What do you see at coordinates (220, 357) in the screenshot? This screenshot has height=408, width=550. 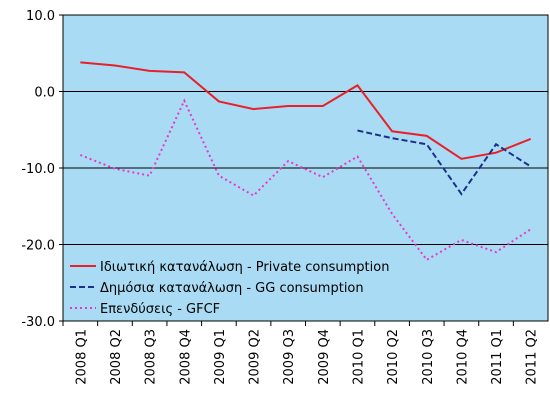 I see `x-tick-label: 2009 Q1` at bounding box center [220, 357].